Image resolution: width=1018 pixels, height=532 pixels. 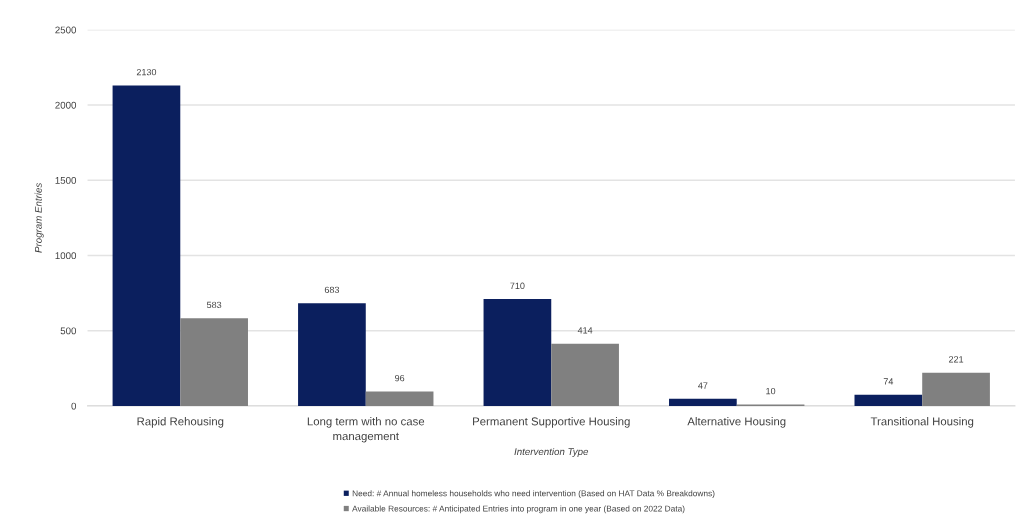 What do you see at coordinates (66, 105) in the screenshot?
I see `y-tick-label: 2000` at bounding box center [66, 105].